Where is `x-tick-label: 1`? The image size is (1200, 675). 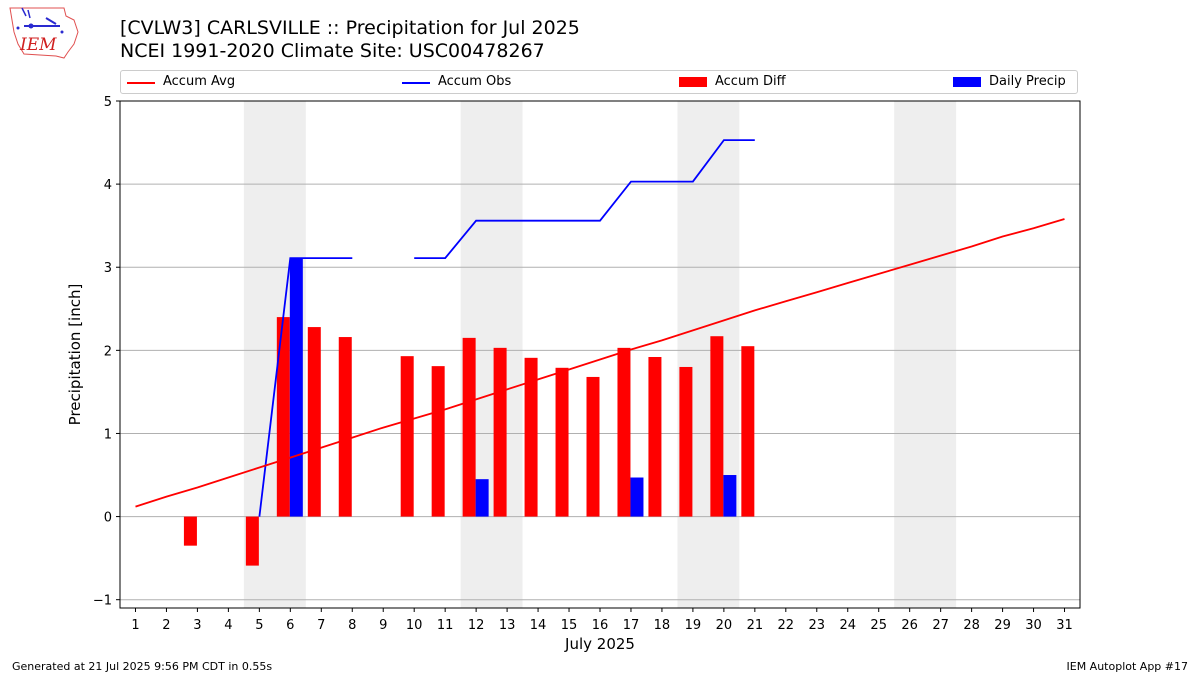 x-tick-label: 1 is located at coordinates (135, 625).